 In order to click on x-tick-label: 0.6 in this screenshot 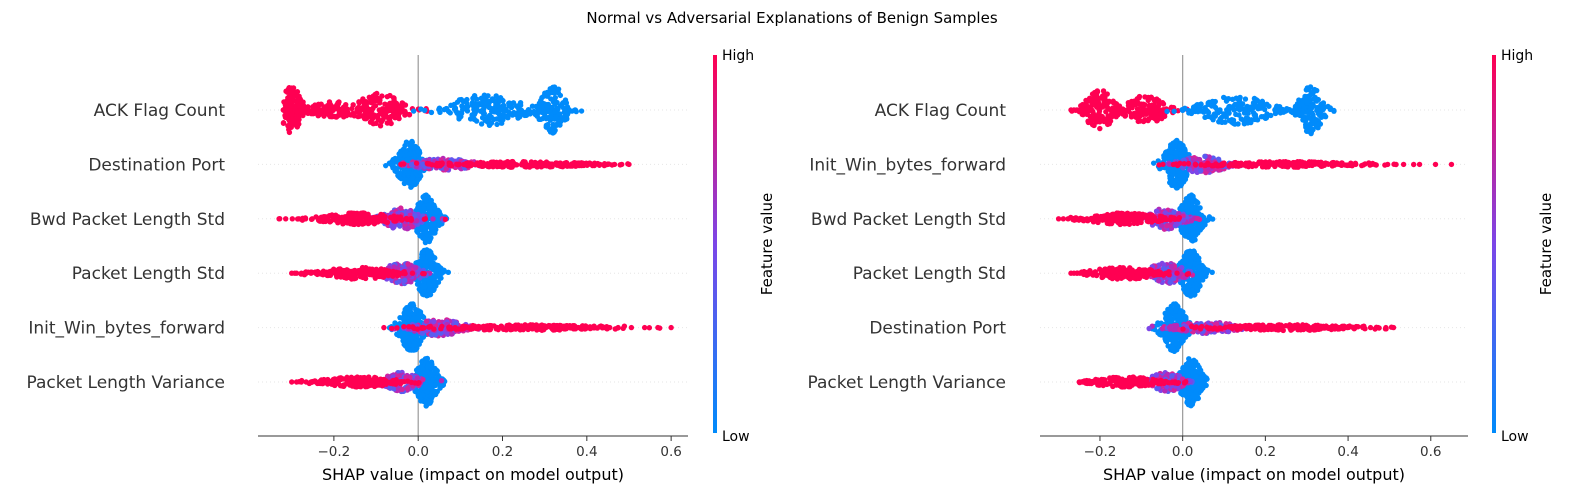, I will do `click(670, 452)`.